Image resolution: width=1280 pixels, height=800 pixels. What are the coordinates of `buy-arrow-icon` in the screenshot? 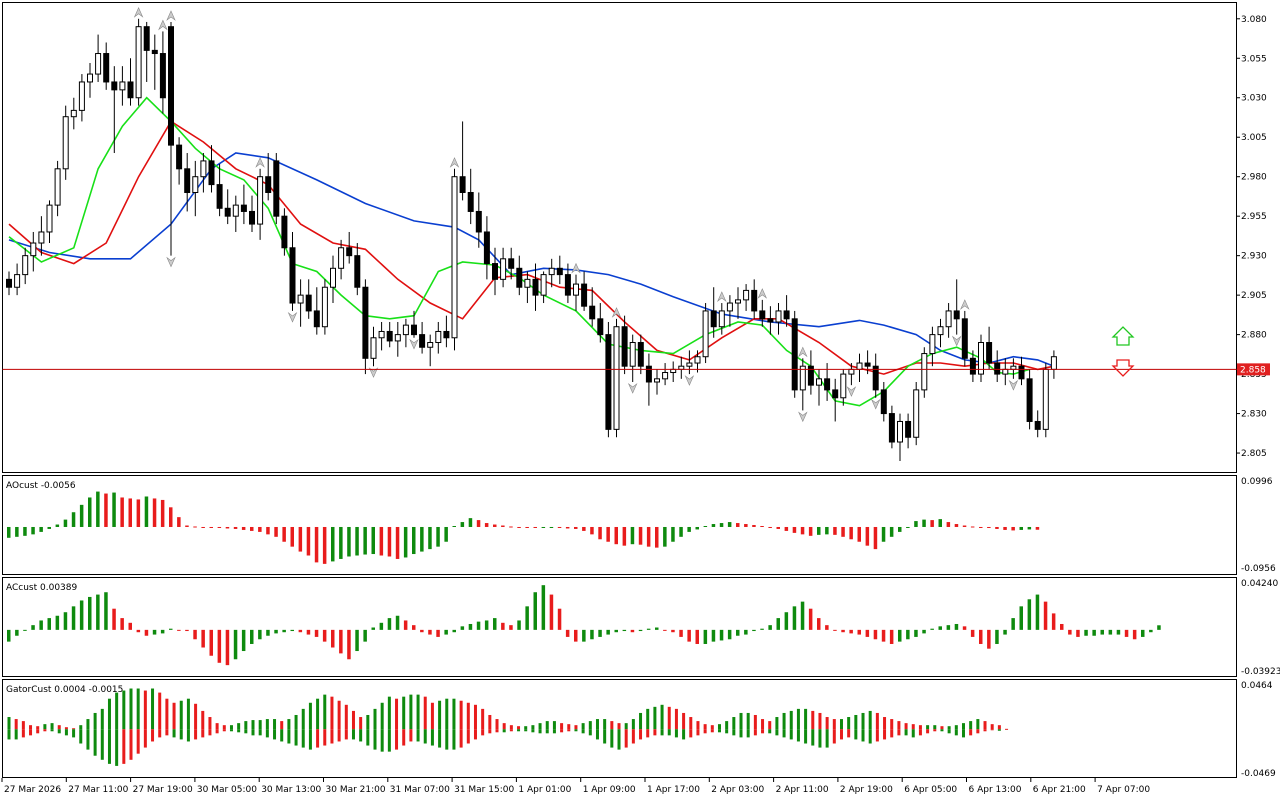 It's located at (1123, 336).